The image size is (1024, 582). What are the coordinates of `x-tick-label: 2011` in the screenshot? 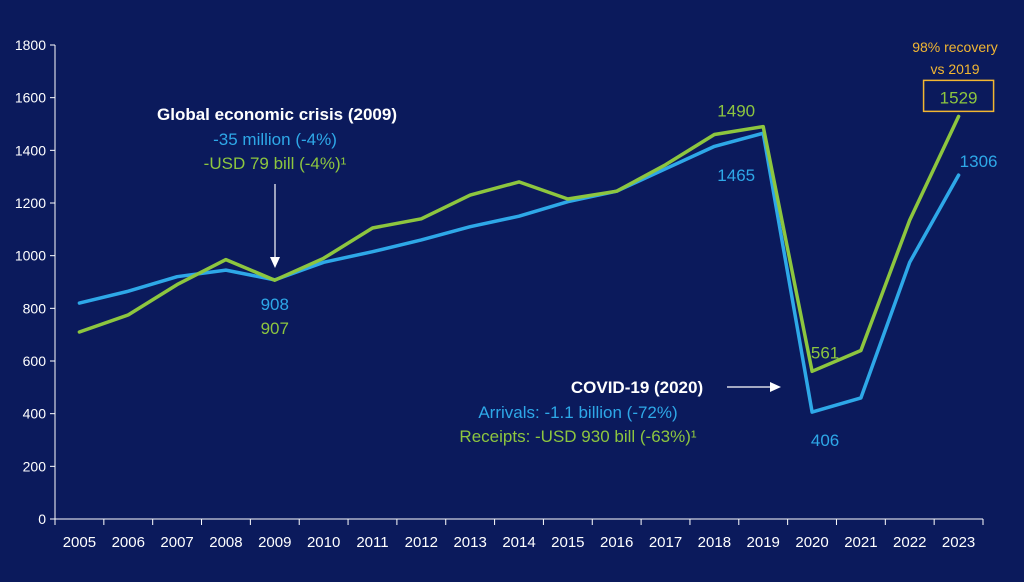 It's located at (372, 542).